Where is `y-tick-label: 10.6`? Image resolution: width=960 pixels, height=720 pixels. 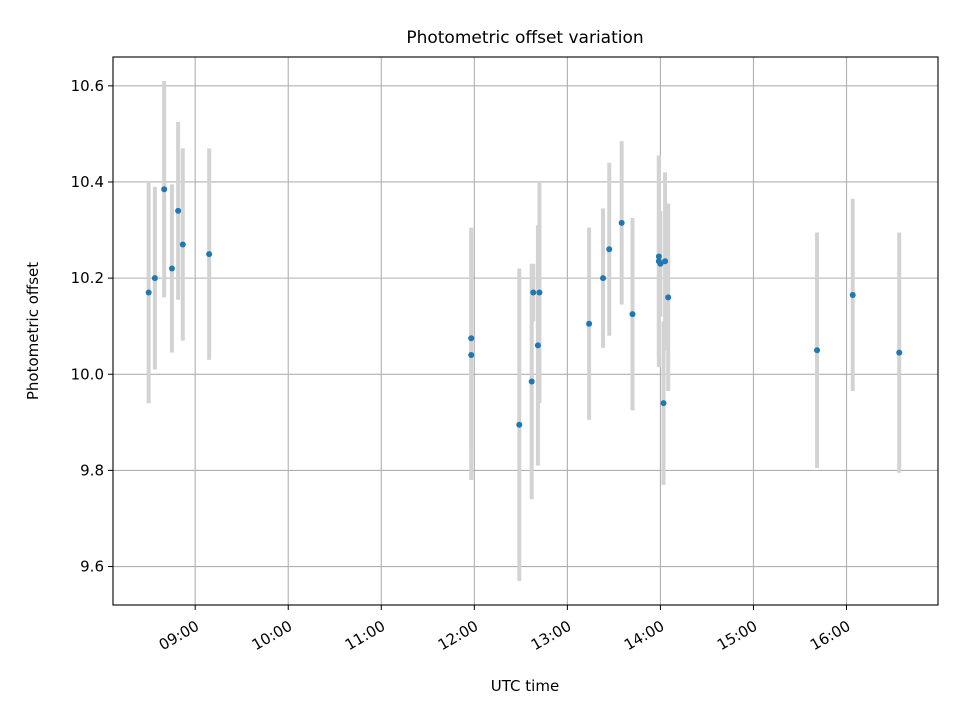
y-tick-label: 10.6 is located at coordinates (87, 86).